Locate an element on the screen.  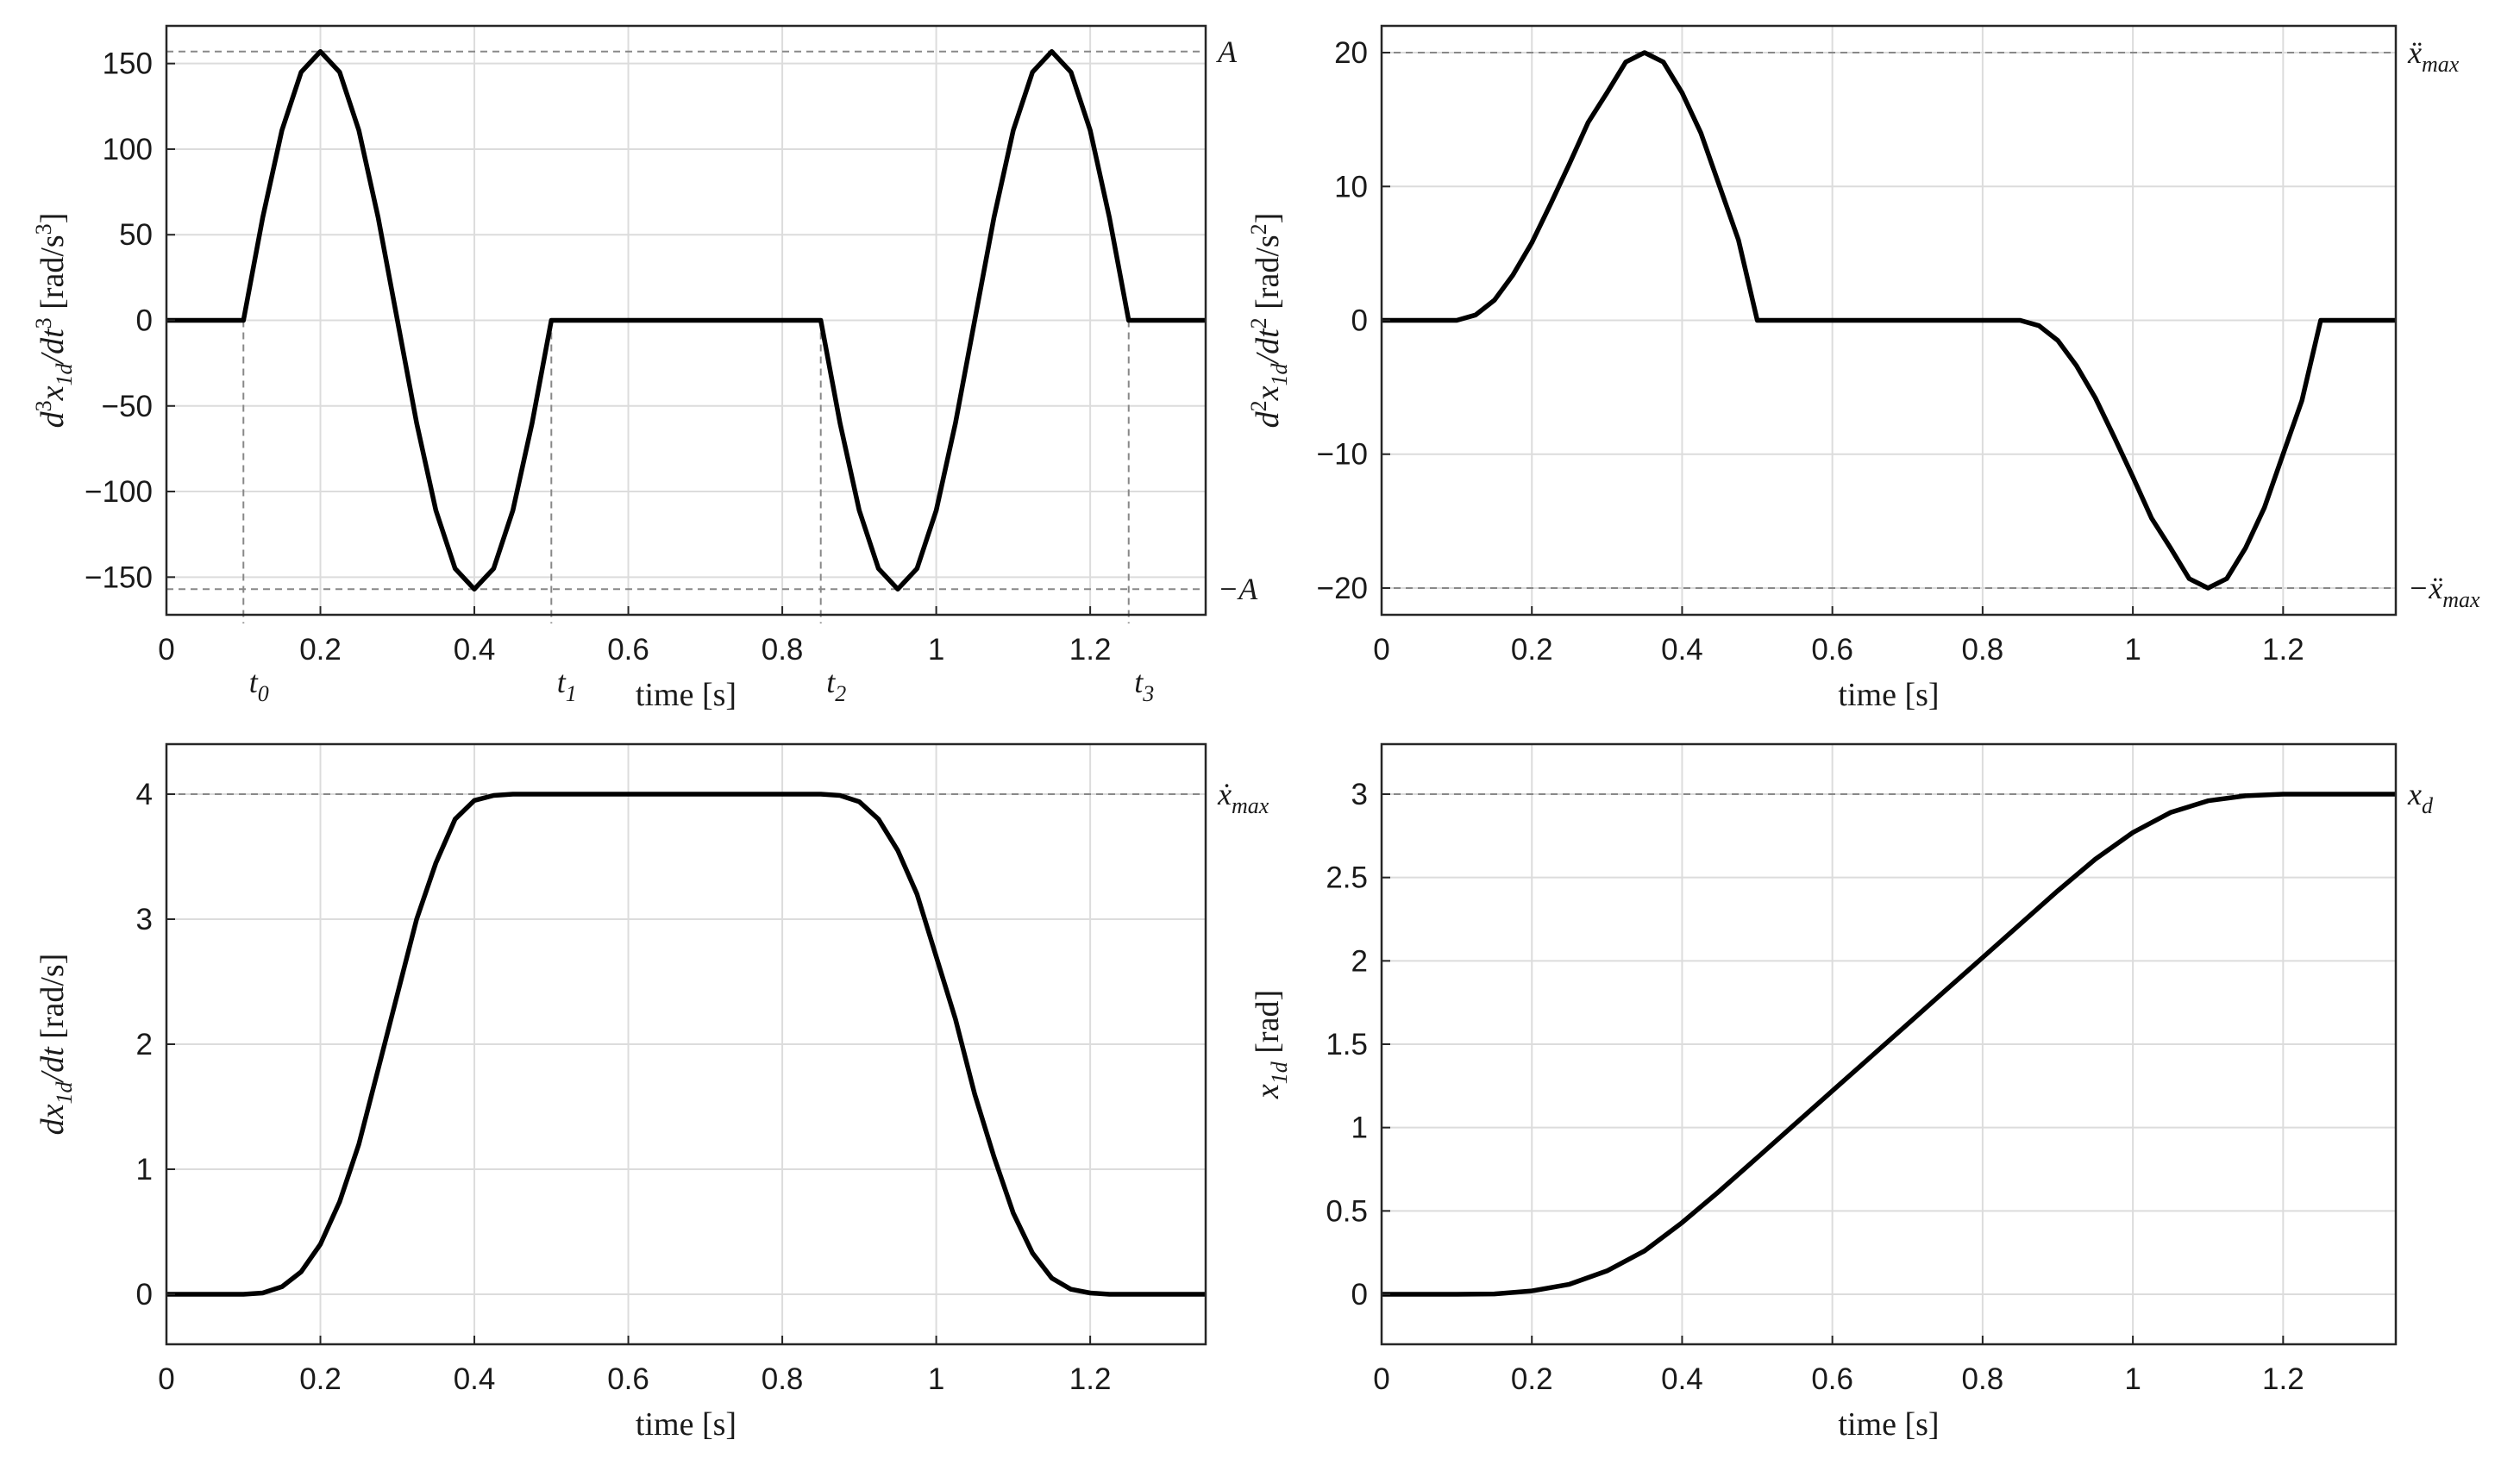
reference-label: A is located at coordinates (1227, 51).